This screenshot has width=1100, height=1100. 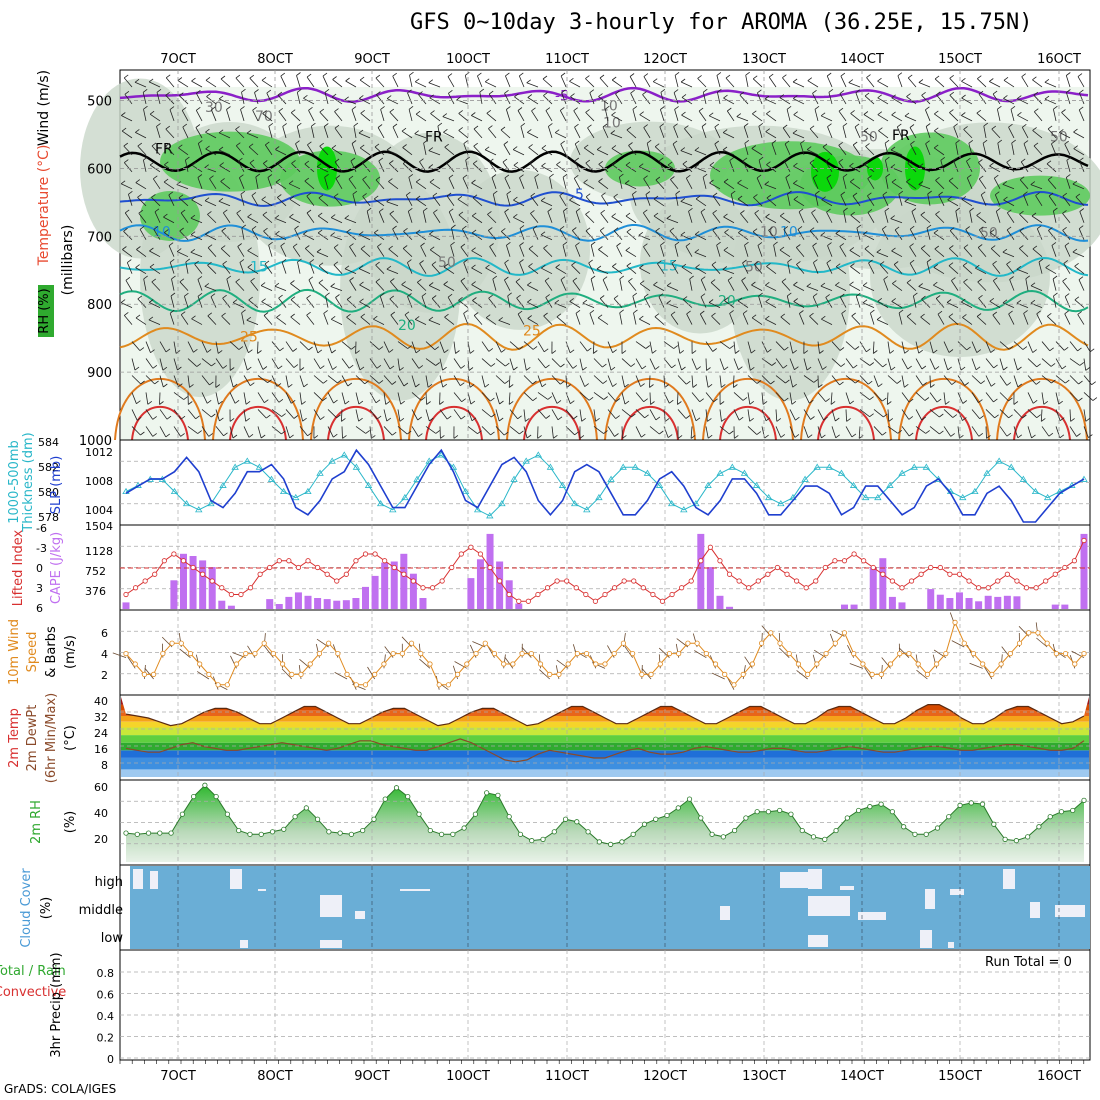 I want to click on cape-bar, so click(x=950, y=603).